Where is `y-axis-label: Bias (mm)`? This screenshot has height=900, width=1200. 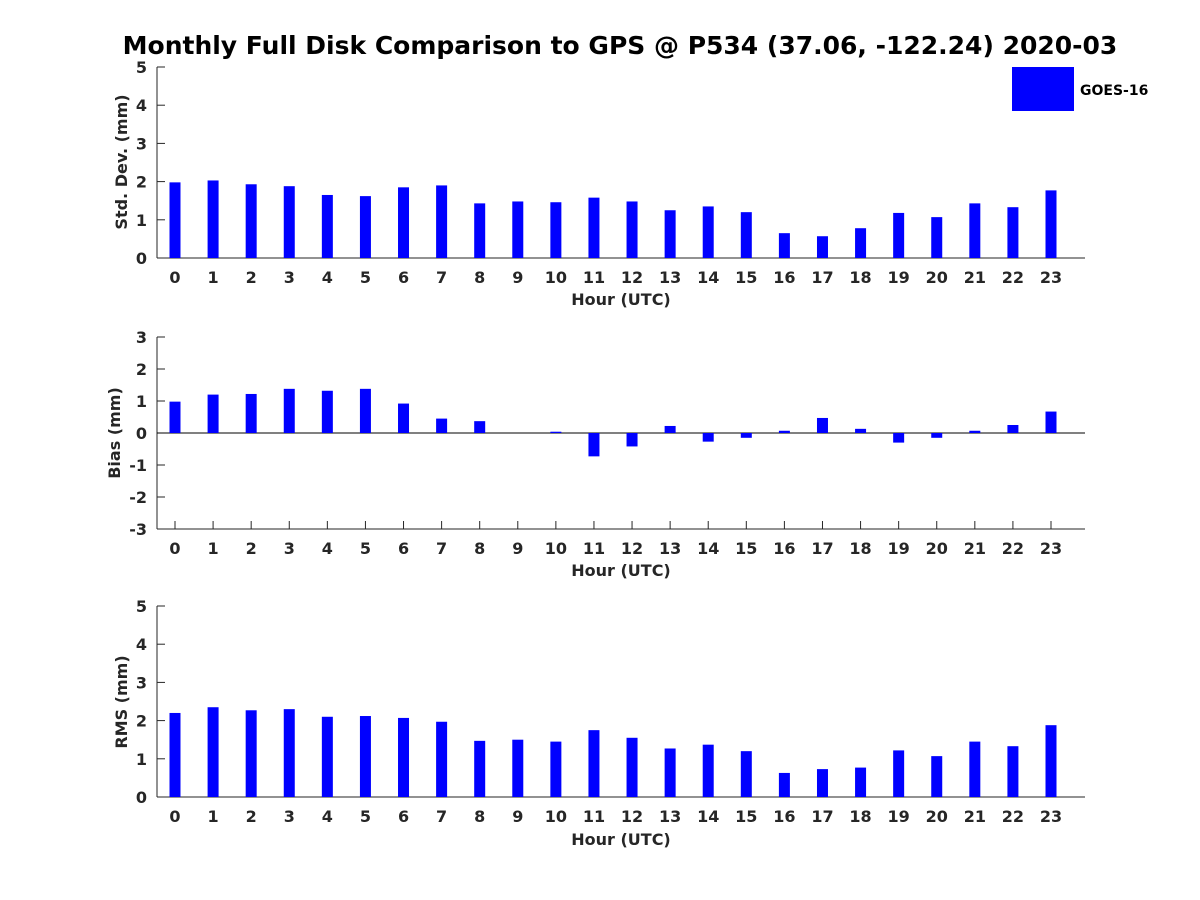
y-axis-label: Bias (mm) is located at coordinates (114, 433).